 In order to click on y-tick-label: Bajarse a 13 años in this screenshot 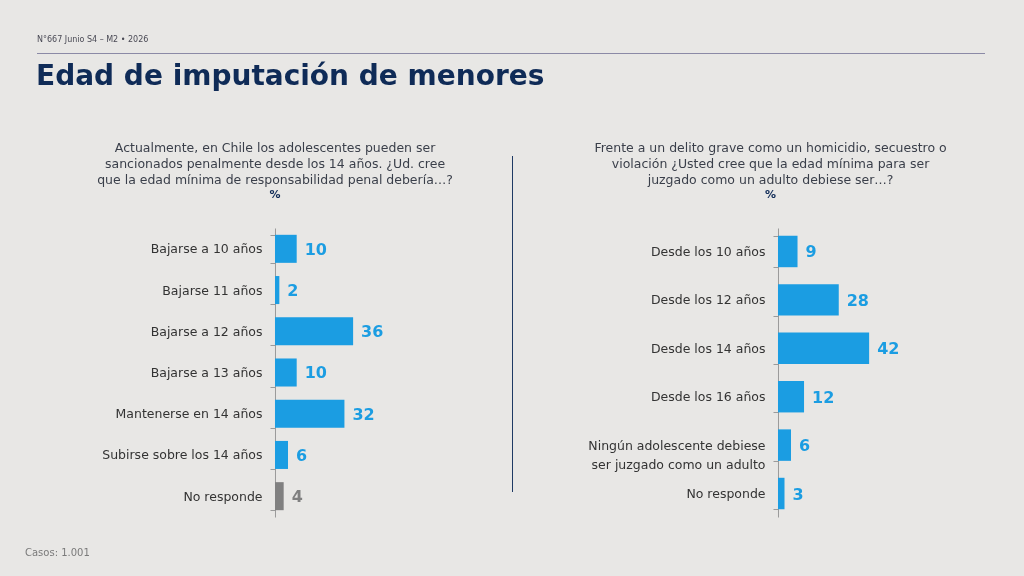, I will do `click(206, 372)`.